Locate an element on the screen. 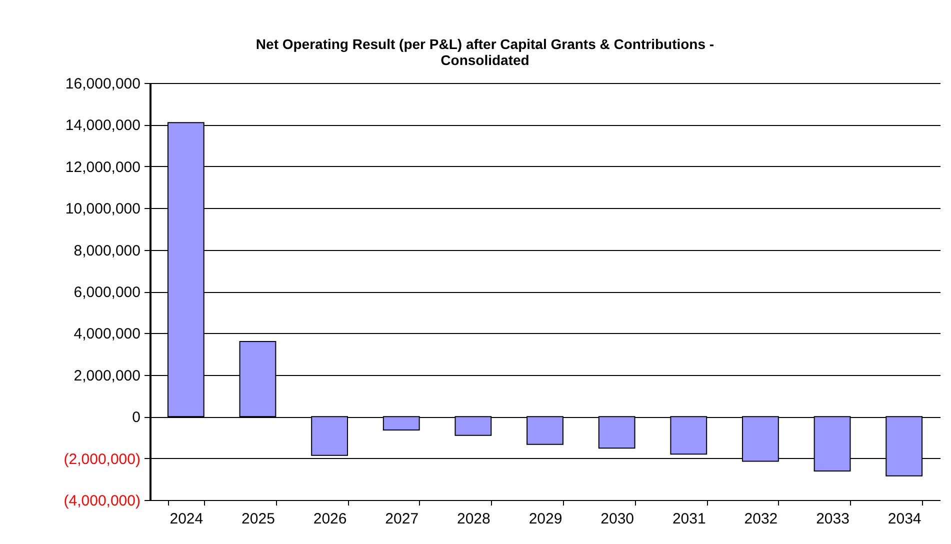 The height and width of the screenshot is (544, 951). x-tick-label: 2029 is located at coordinates (545, 519).